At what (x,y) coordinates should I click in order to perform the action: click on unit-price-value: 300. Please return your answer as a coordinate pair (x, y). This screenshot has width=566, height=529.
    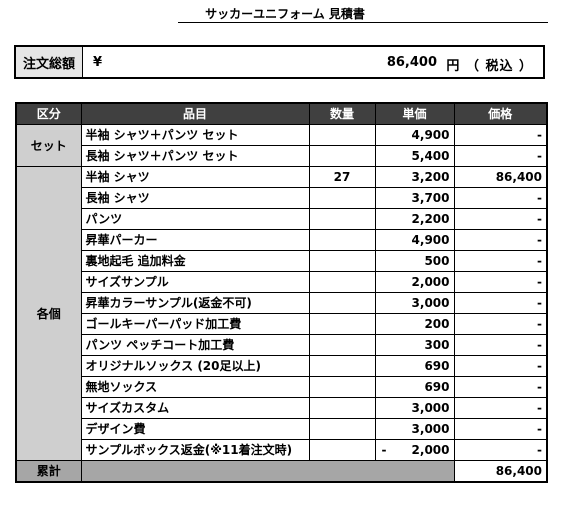
    Looking at the image, I should click on (437, 345).